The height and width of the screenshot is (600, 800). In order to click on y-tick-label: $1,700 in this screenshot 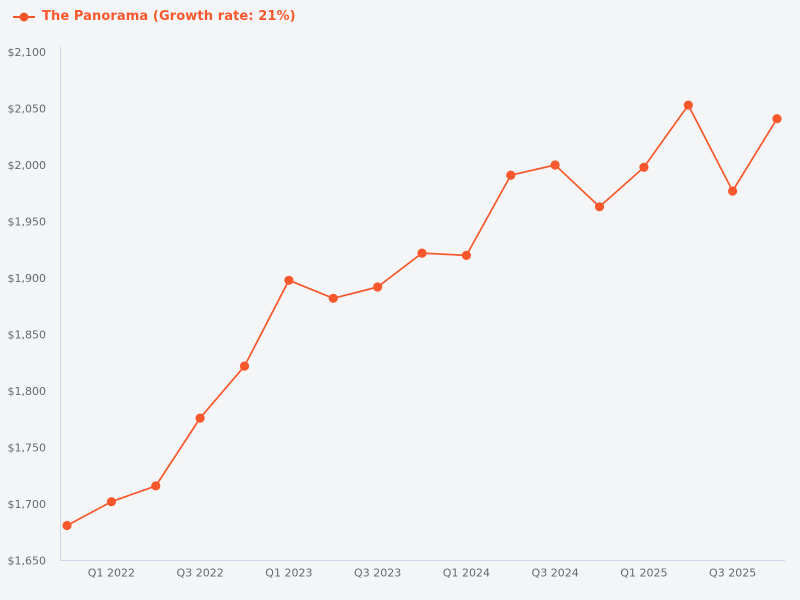, I will do `click(27, 504)`.